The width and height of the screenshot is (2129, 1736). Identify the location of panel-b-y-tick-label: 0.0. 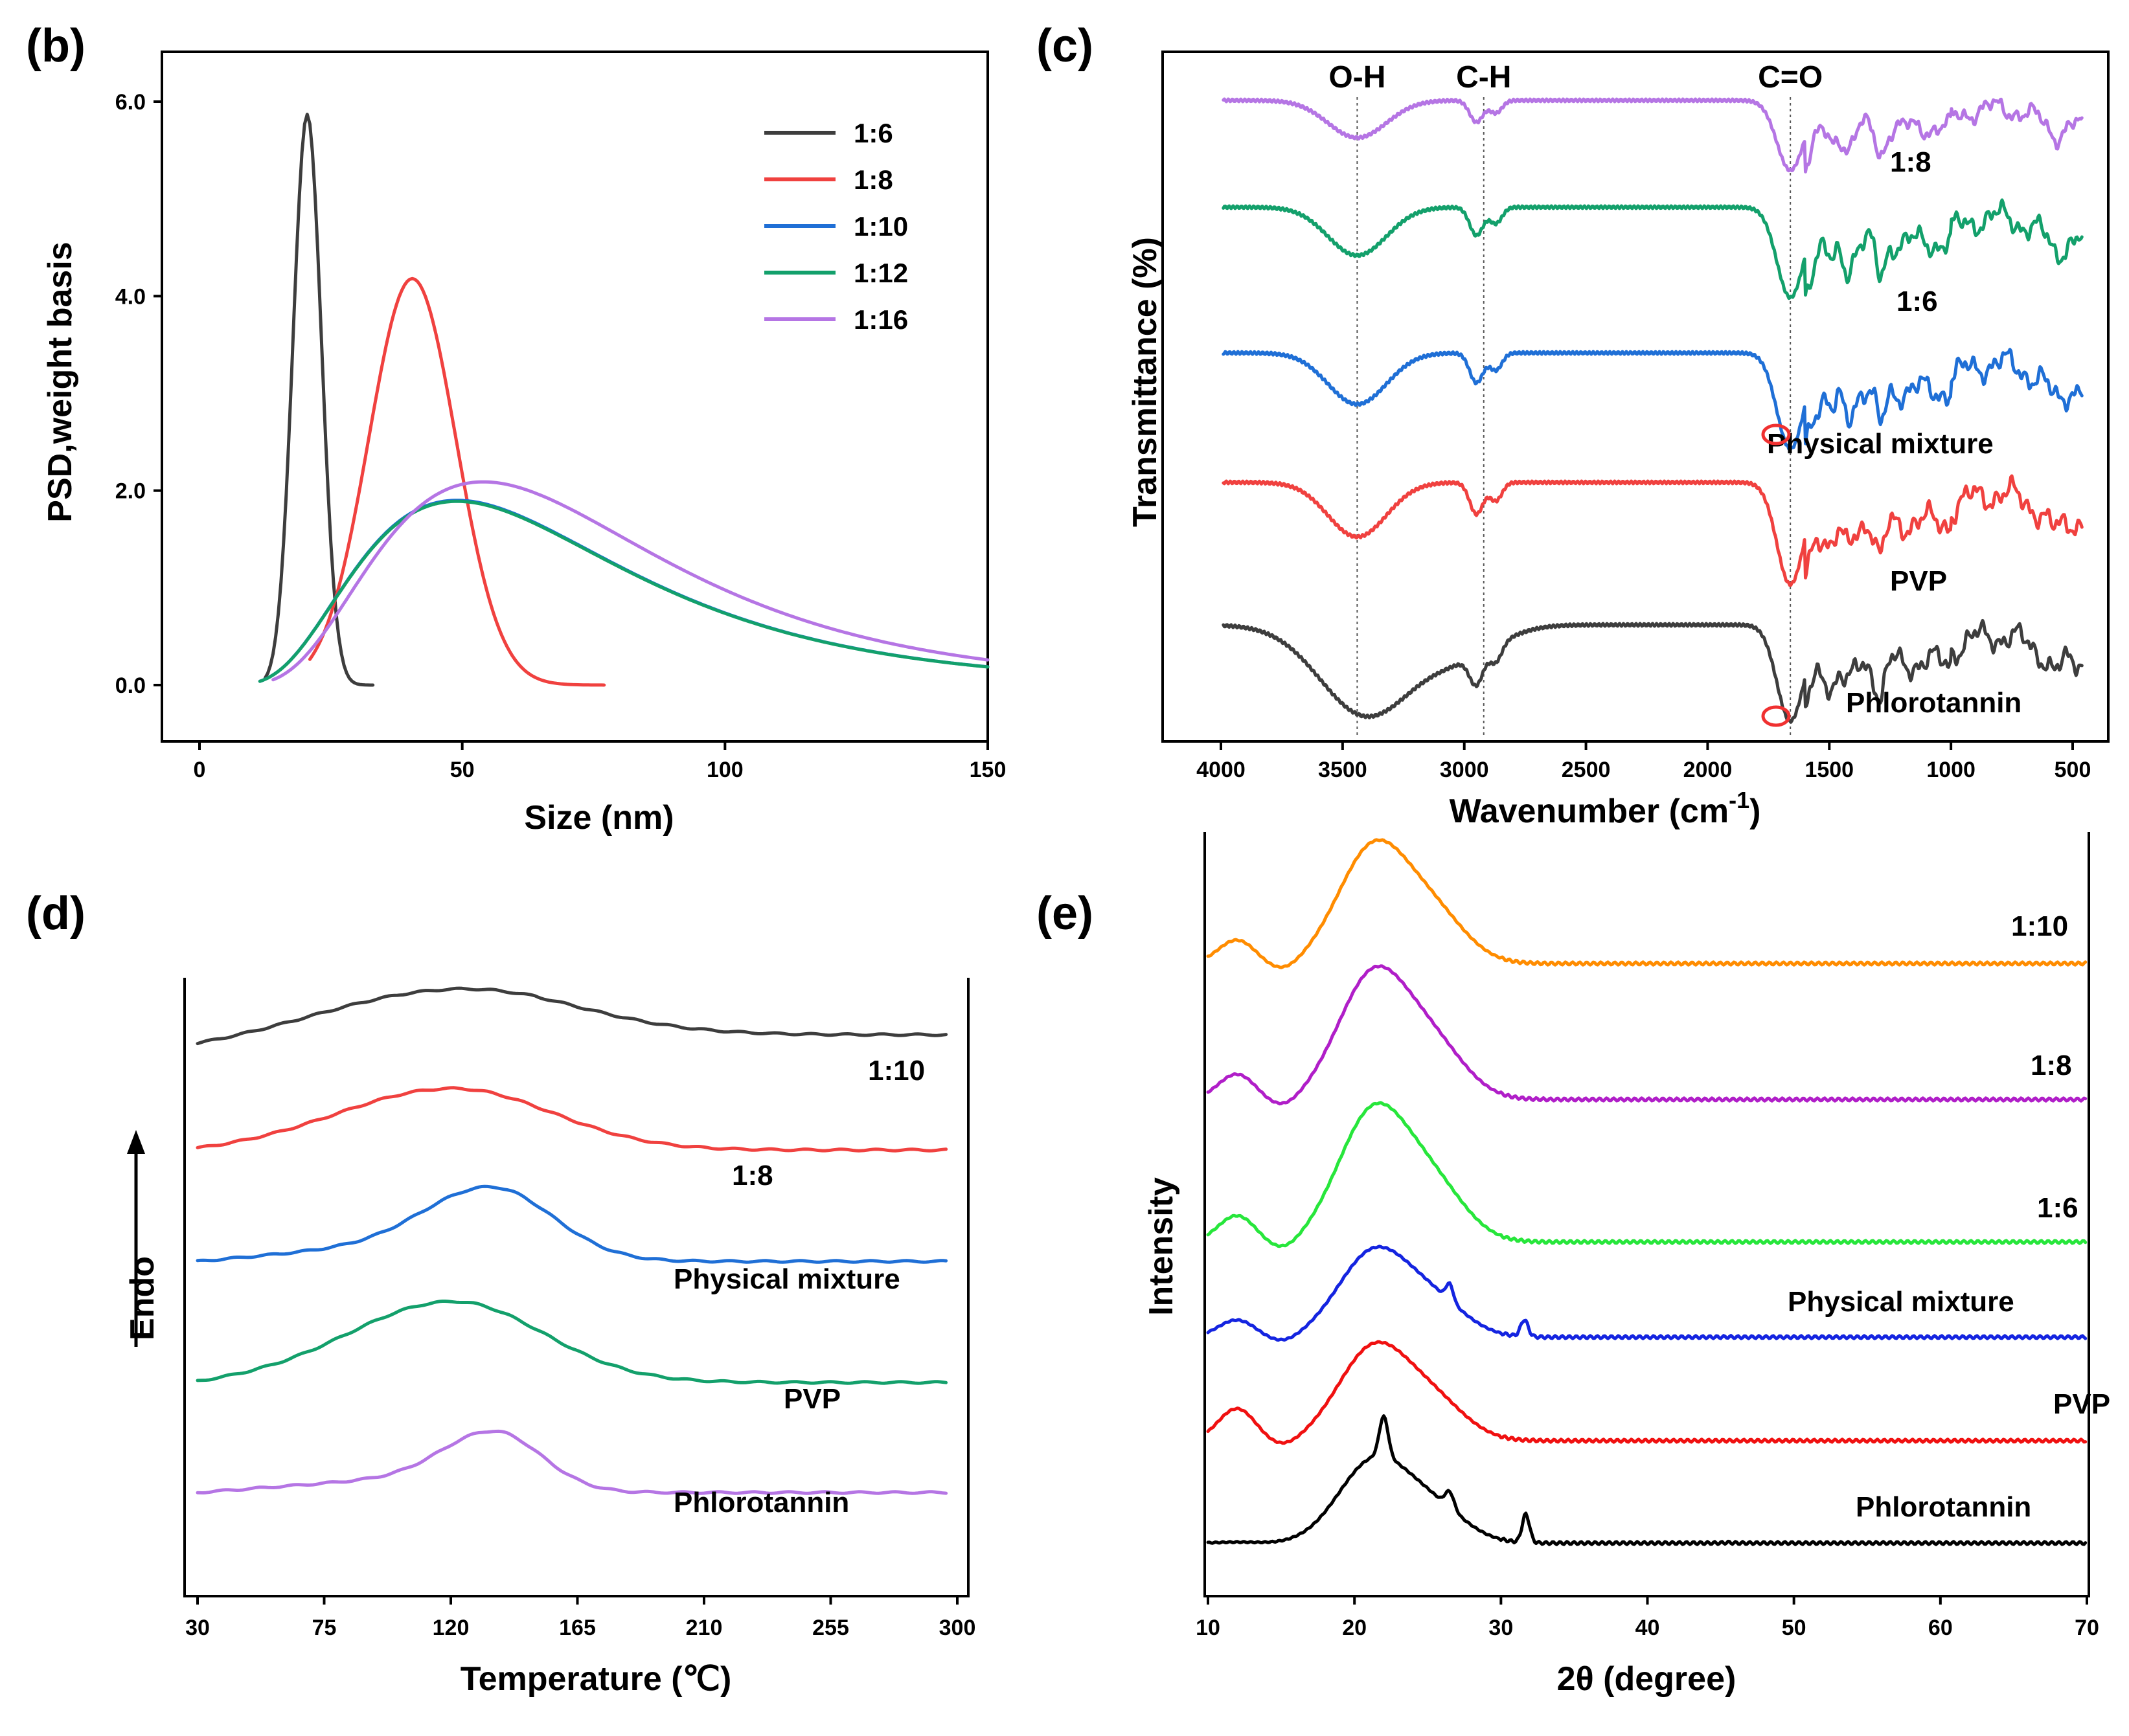
(130, 685).